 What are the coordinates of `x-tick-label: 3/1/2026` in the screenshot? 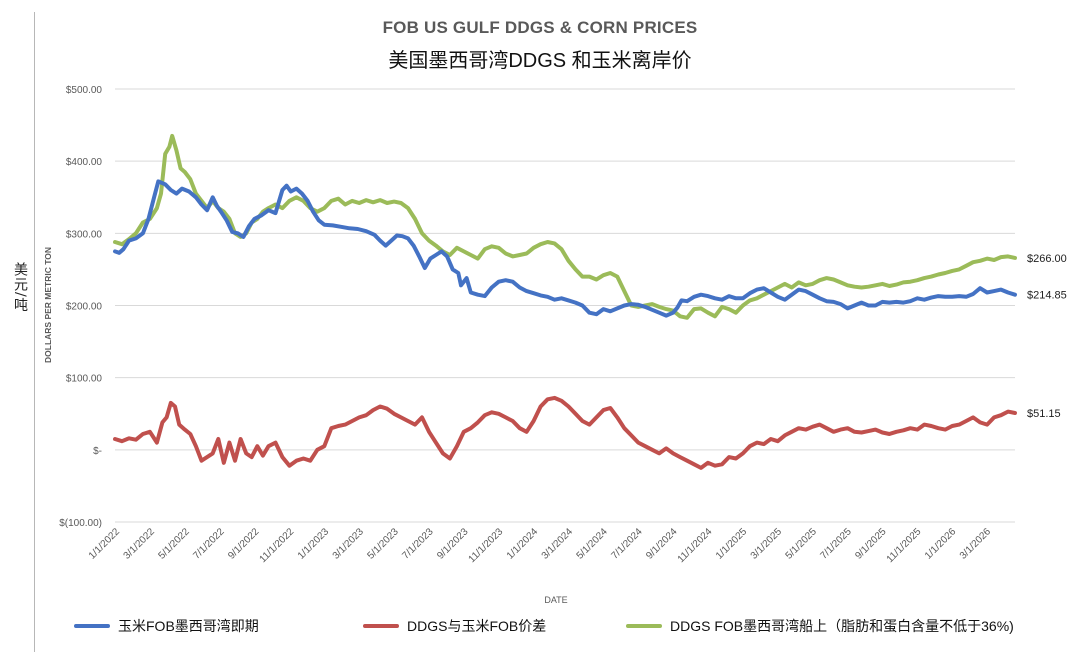 It's located at (976, 544).